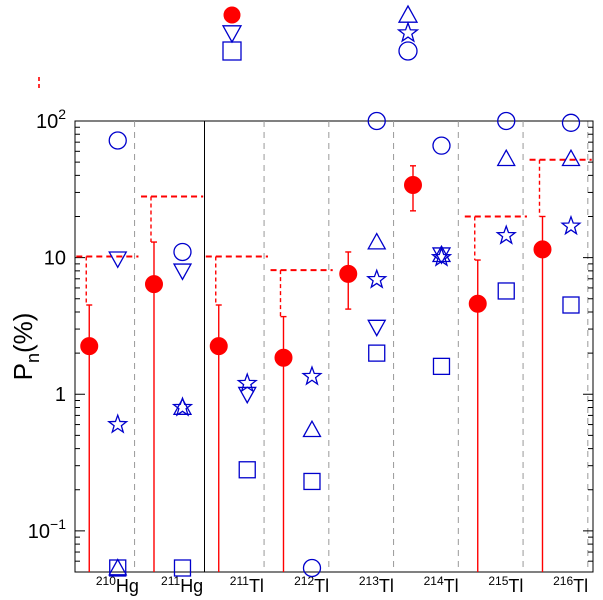 The height and width of the screenshot is (600, 603). Describe the element at coordinates (505, 585) in the screenshot. I see `x-tick-label: 215Tl` at that location.